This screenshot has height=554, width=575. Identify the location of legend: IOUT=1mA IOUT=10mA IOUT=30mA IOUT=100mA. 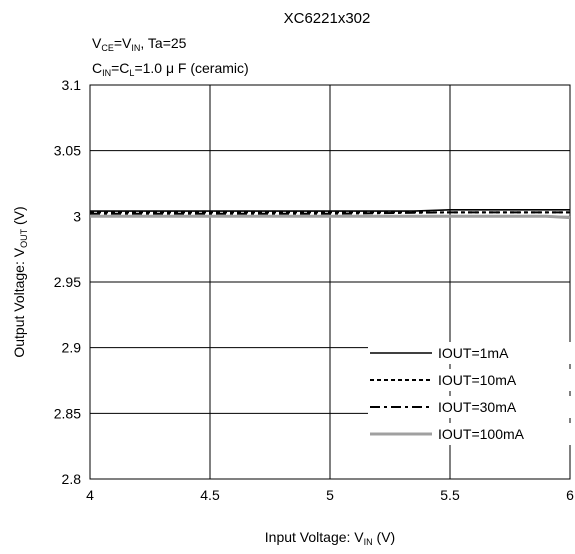
(470, 393).